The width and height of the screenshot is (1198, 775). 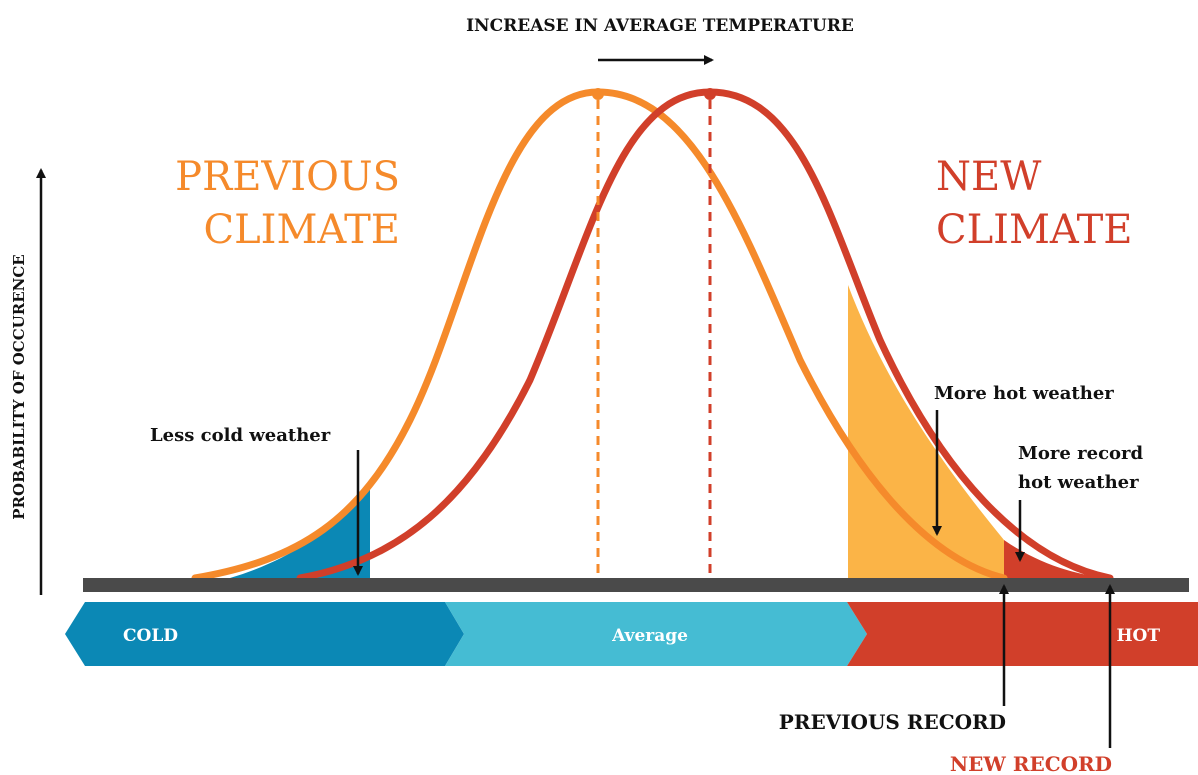 I want to click on more-hot-fill, so click(x=926, y=431).